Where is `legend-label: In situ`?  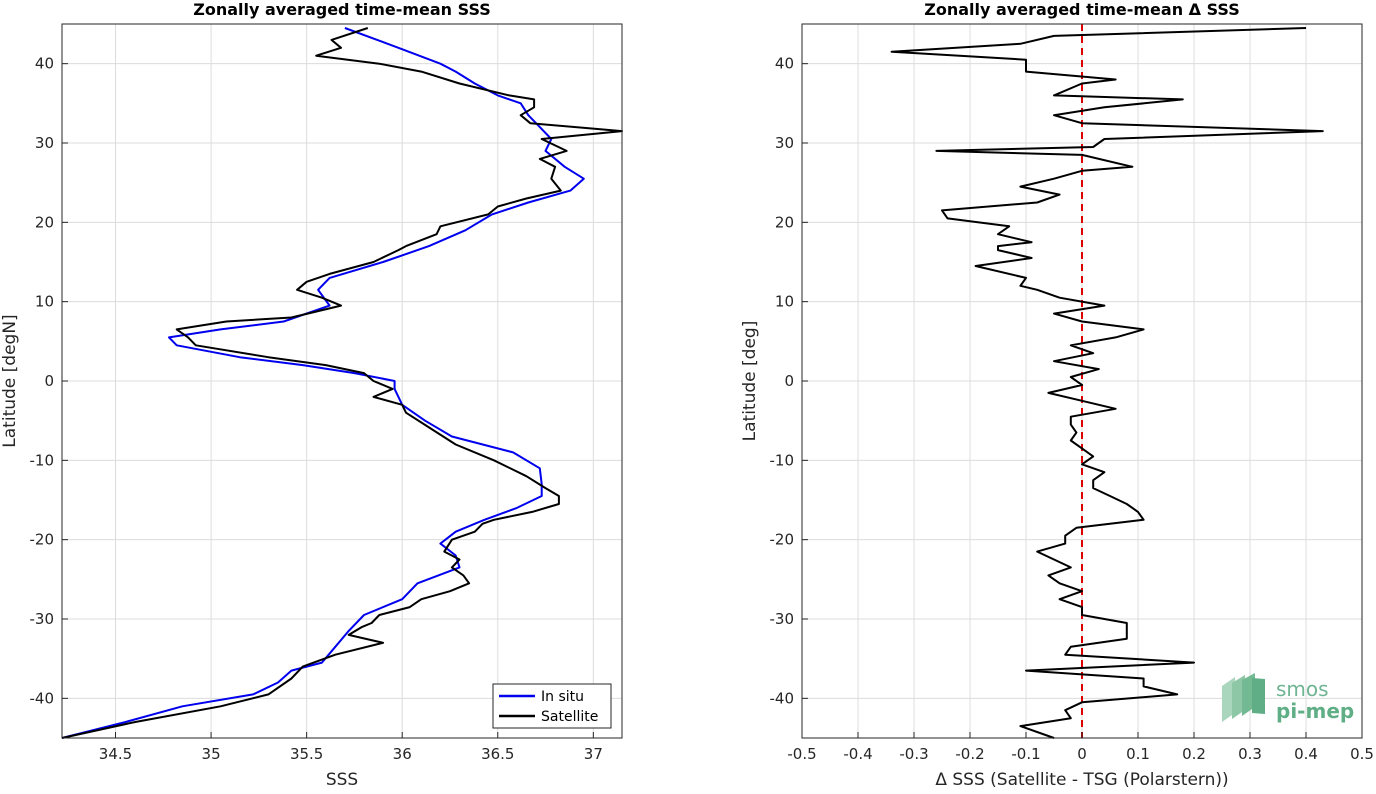
legend-label: In situ is located at coordinates (562, 697).